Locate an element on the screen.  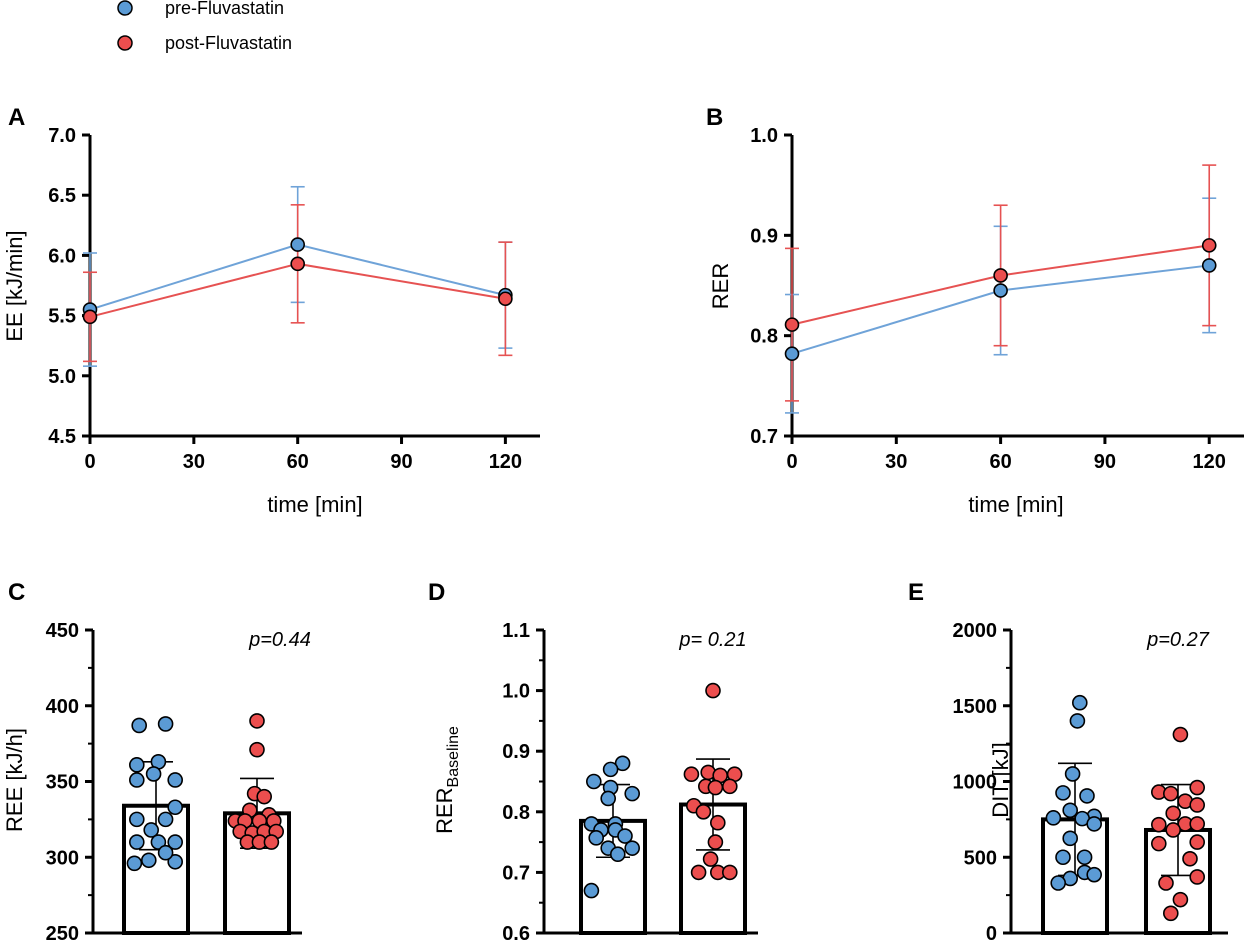
panel-label-e: E is located at coordinates (916, 592).